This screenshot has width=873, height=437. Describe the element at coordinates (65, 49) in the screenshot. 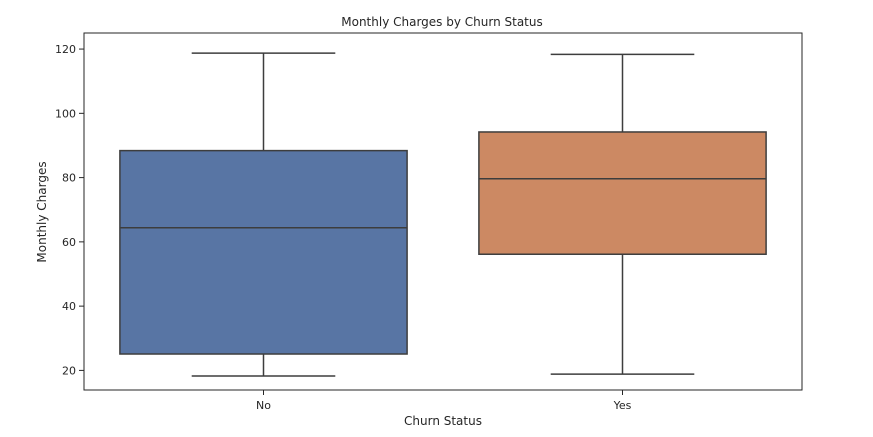

I see `y-tick-label: 120` at that location.